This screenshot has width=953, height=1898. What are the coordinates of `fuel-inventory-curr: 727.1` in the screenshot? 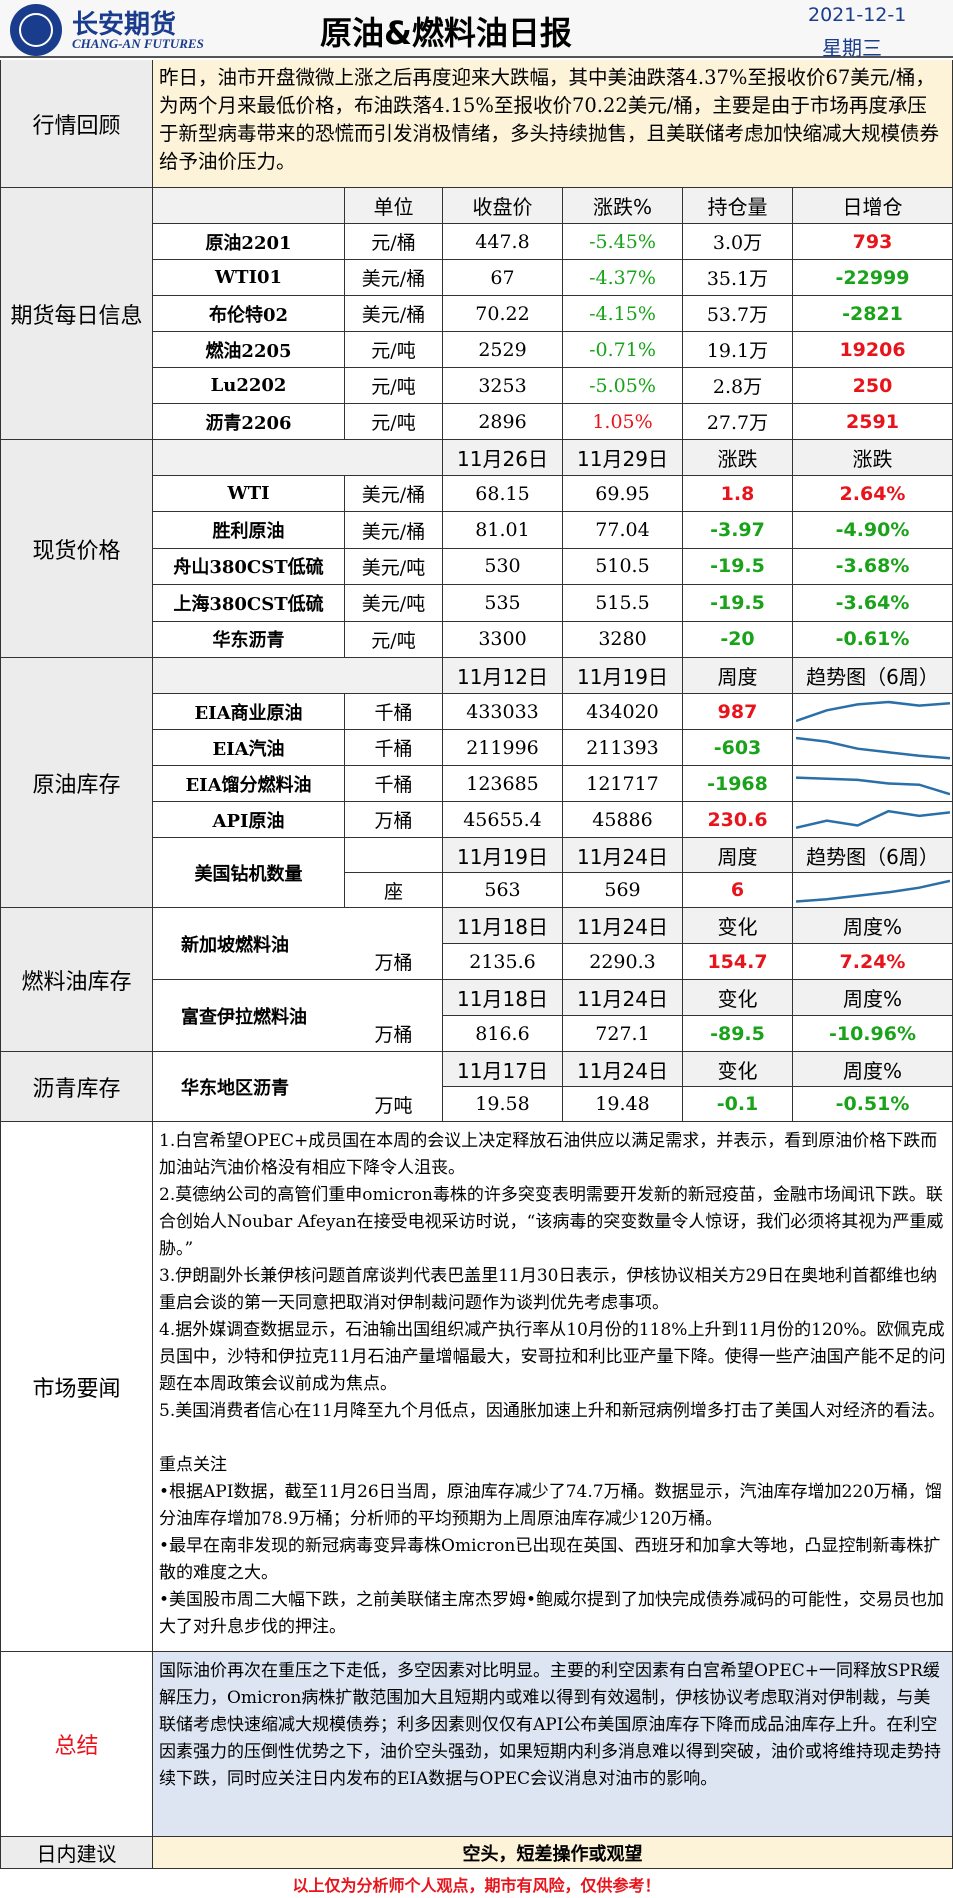 It's located at (623, 1034).